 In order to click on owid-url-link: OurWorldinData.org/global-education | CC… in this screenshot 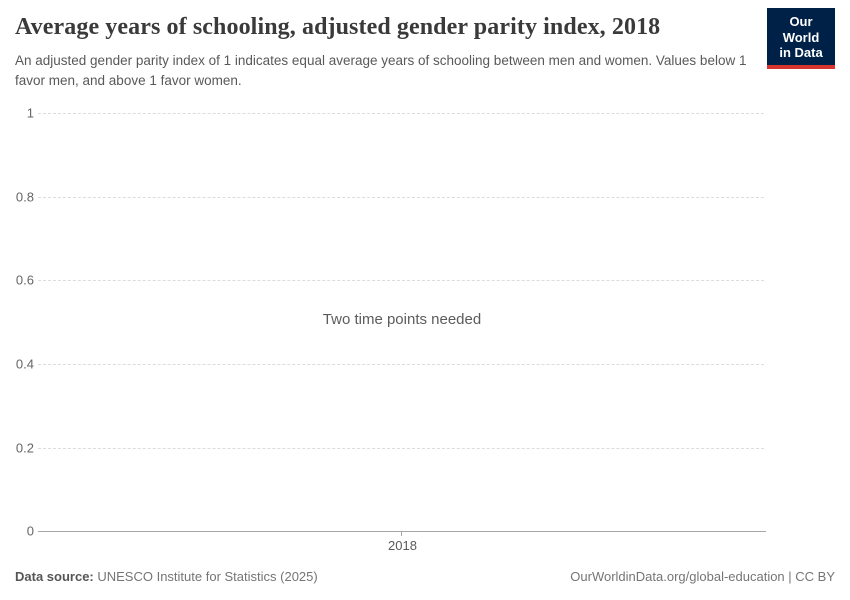, I will do `click(702, 576)`.